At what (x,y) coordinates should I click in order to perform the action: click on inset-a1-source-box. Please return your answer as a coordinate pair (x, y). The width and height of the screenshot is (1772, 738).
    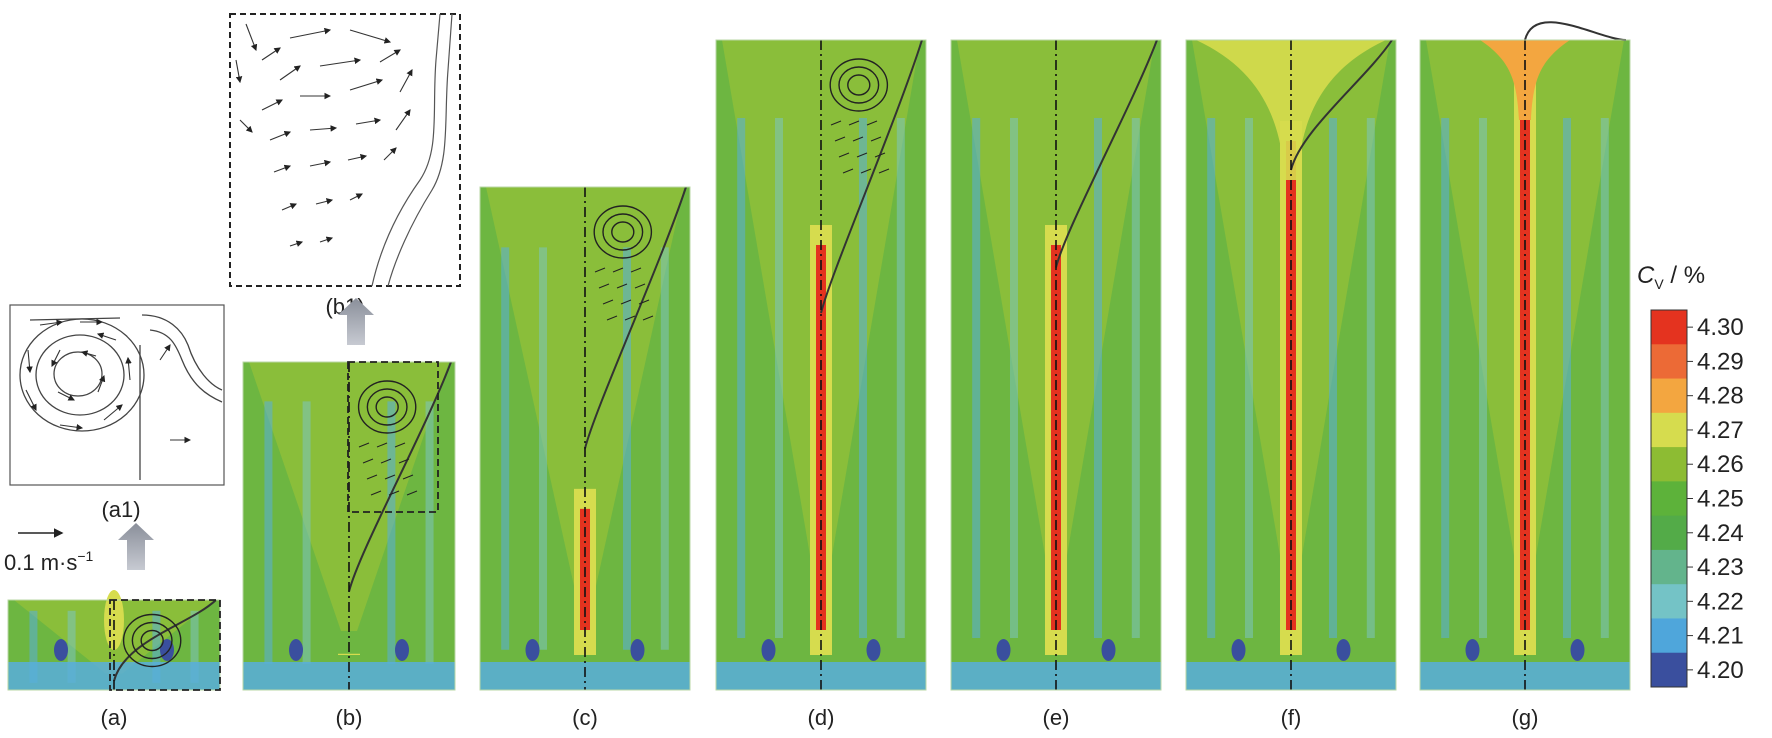
    Looking at the image, I should click on (165, 645).